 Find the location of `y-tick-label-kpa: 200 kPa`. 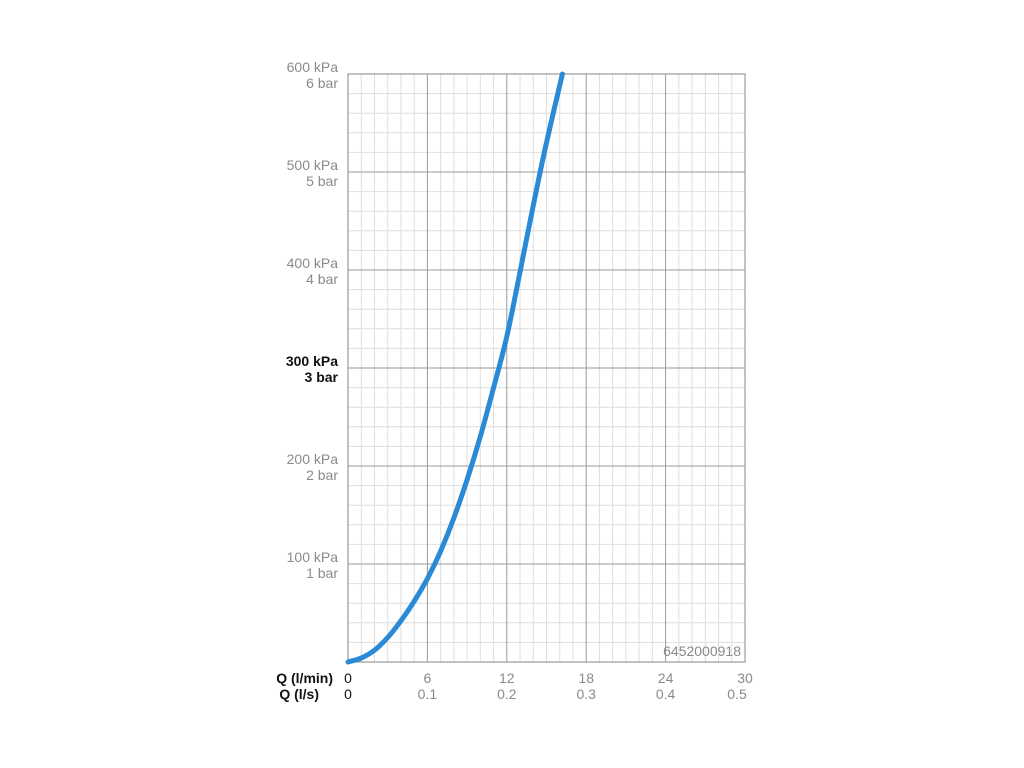

y-tick-label-kpa: 200 kPa is located at coordinates (313, 459).